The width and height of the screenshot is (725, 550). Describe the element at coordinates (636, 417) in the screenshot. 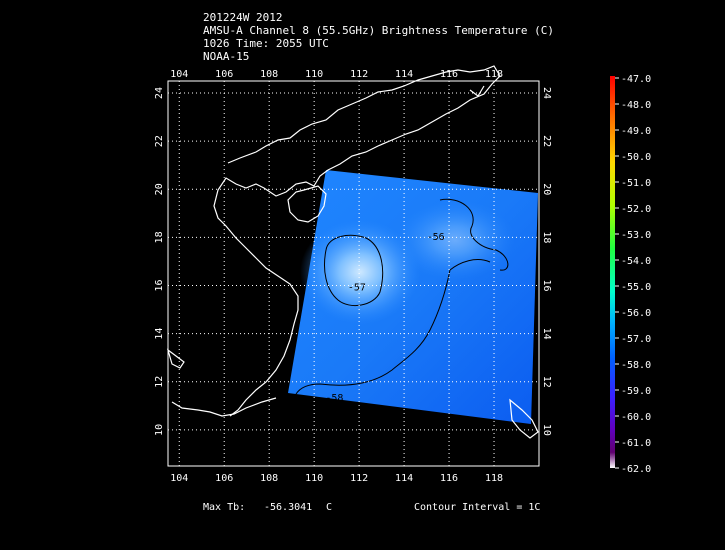

I see `colorbar-label: -60.0` at that location.